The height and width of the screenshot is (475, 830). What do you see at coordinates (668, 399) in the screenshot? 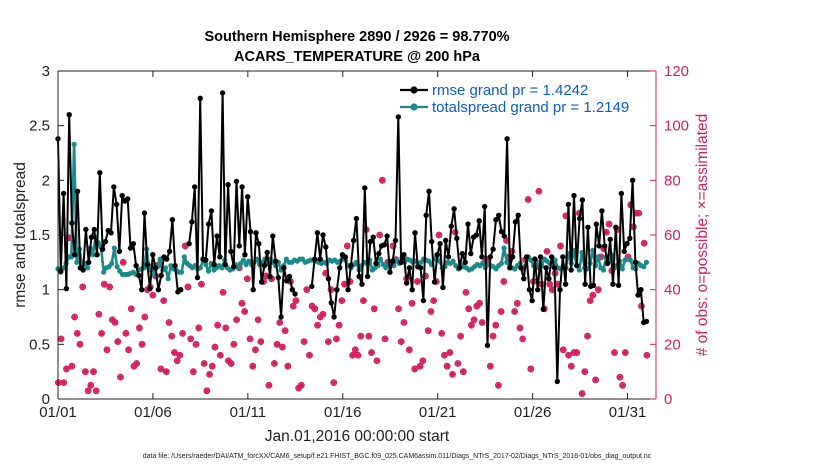
I see `y2-tick-label: 0` at bounding box center [668, 399].